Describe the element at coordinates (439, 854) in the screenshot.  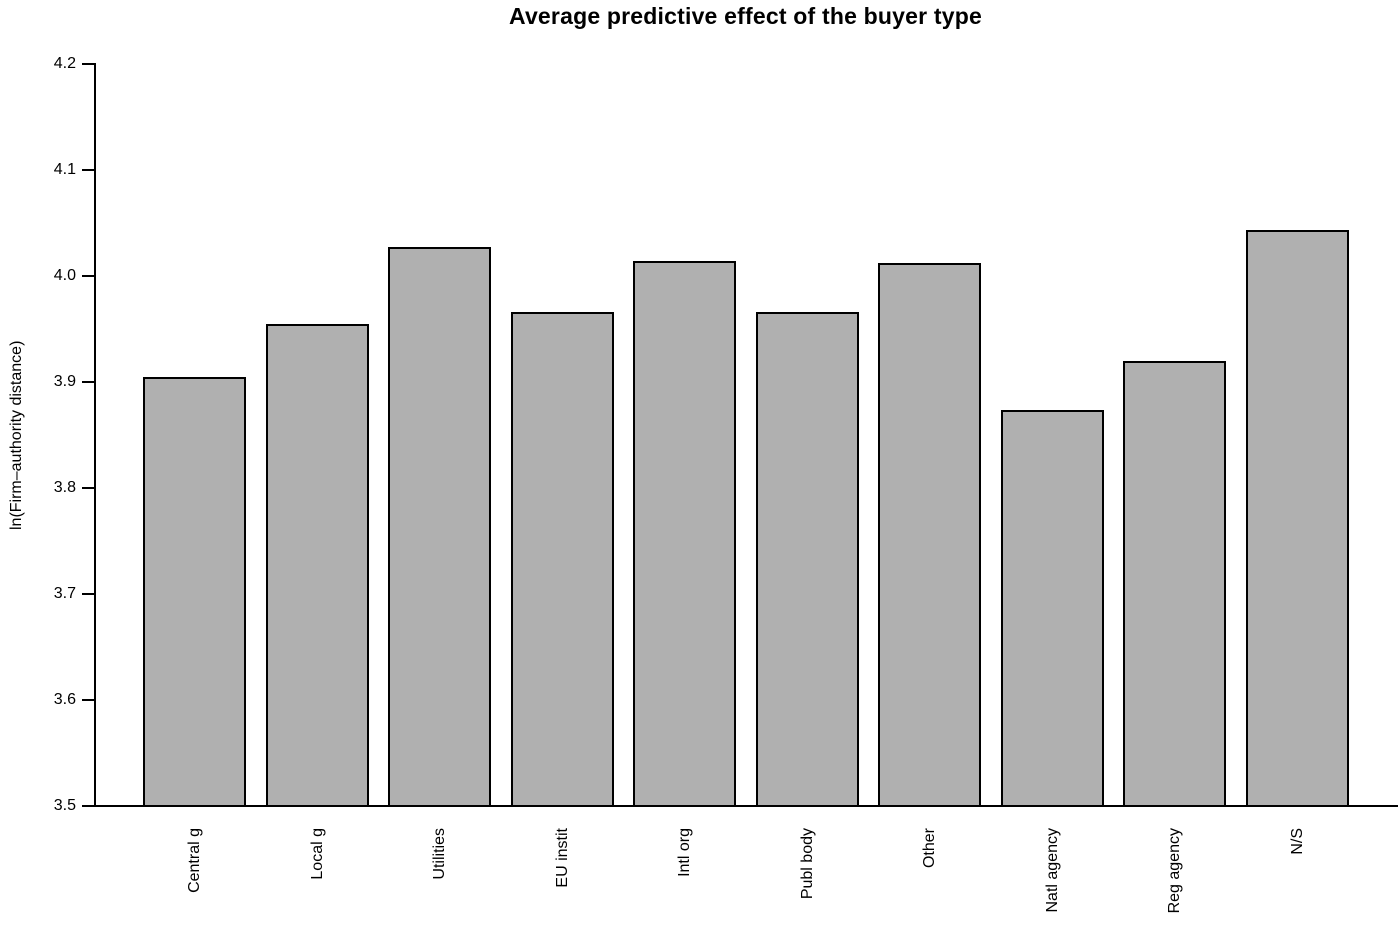
I see `x-category-label-utilities: Utilities` at that location.